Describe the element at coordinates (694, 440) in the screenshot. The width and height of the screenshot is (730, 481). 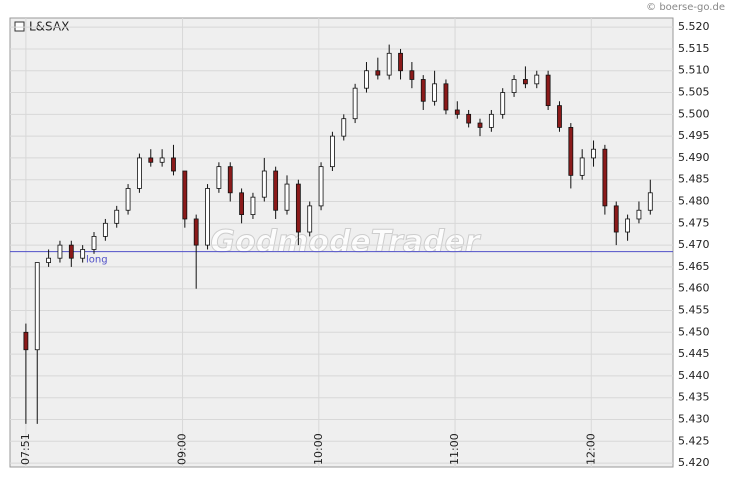
I see `y-tick-label: 5.425` at that location.